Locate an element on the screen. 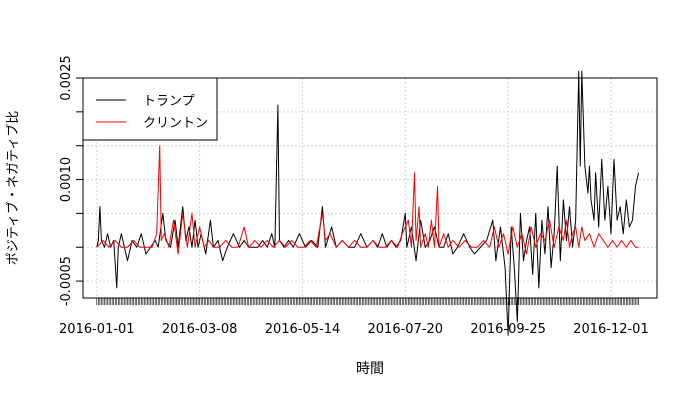 Image resolution: width=700 pixels, height=400 pixels. x-tick-label: 2016-07-20 is located at coordinates (406, 329).